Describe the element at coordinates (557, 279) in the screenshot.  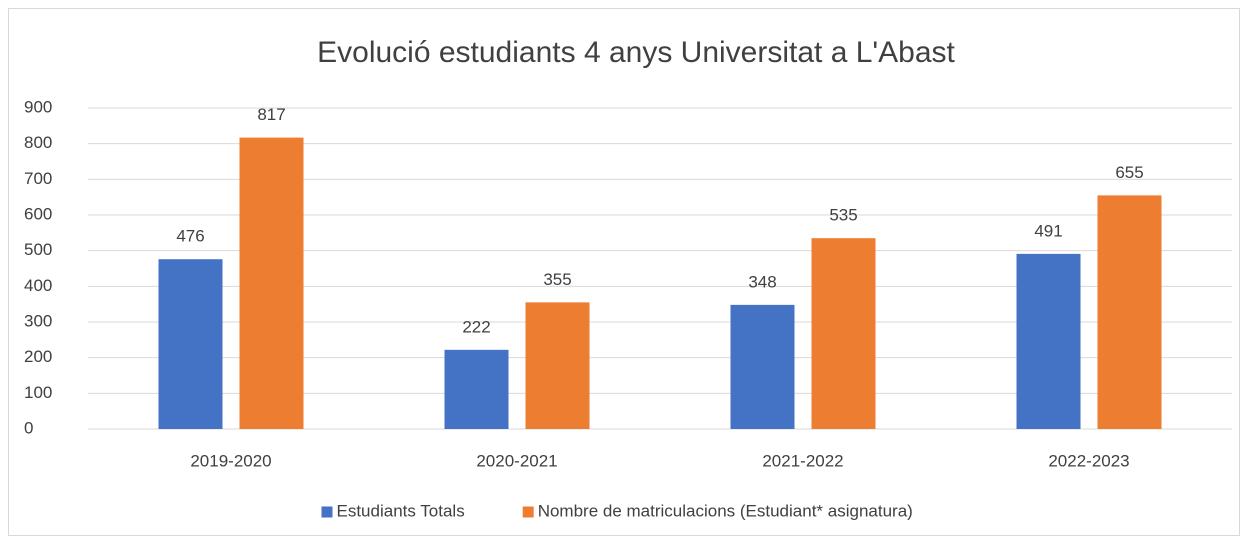
I see `data-label: 355` at that location.